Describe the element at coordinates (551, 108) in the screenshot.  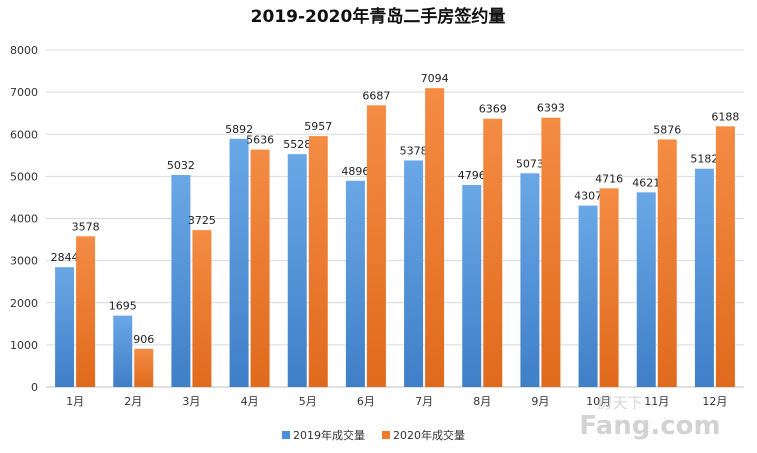
I see `data-label: 6393` at that location.